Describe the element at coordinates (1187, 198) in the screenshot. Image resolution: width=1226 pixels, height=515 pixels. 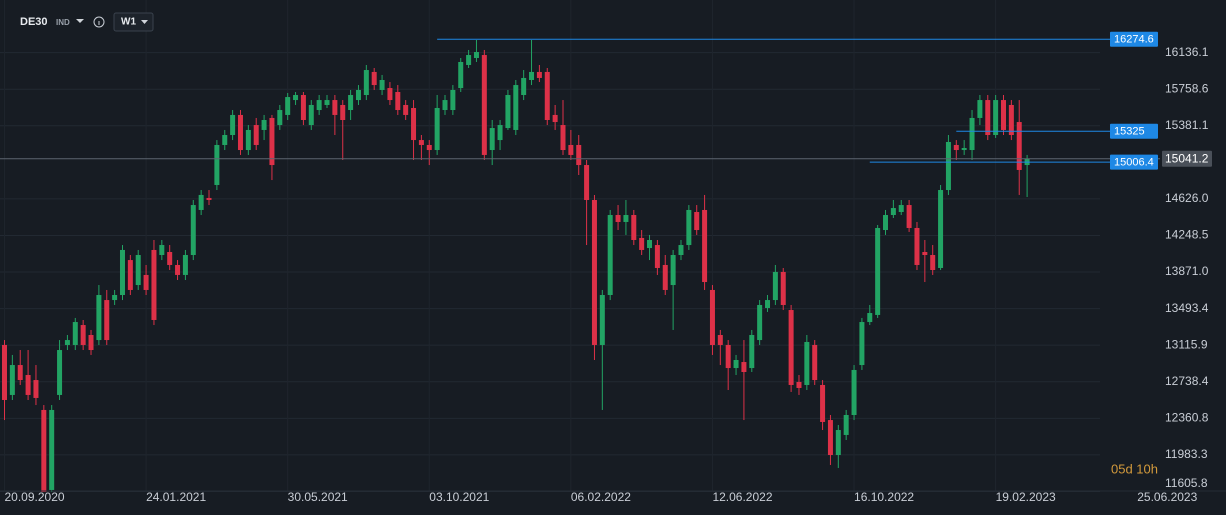
I see `y-tick-label: 14626.0` at that location.